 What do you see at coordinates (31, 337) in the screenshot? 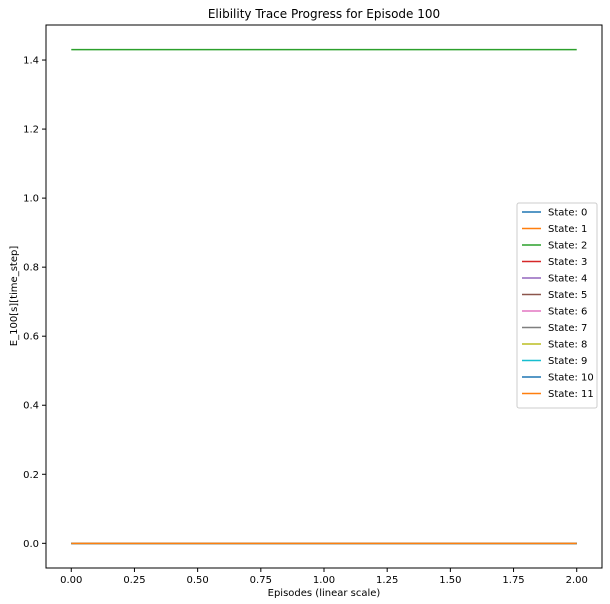
I see `y-tick-label: 0.6` at bounding box center [31, 337].